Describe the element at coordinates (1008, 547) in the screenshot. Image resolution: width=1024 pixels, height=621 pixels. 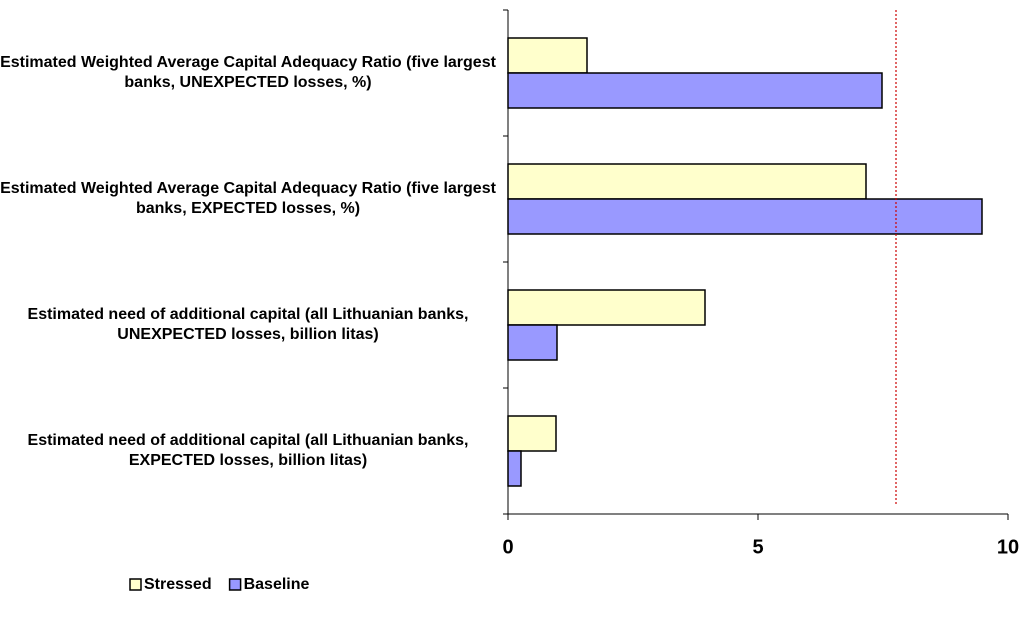
I see `x-tick-label: 10` at that location.